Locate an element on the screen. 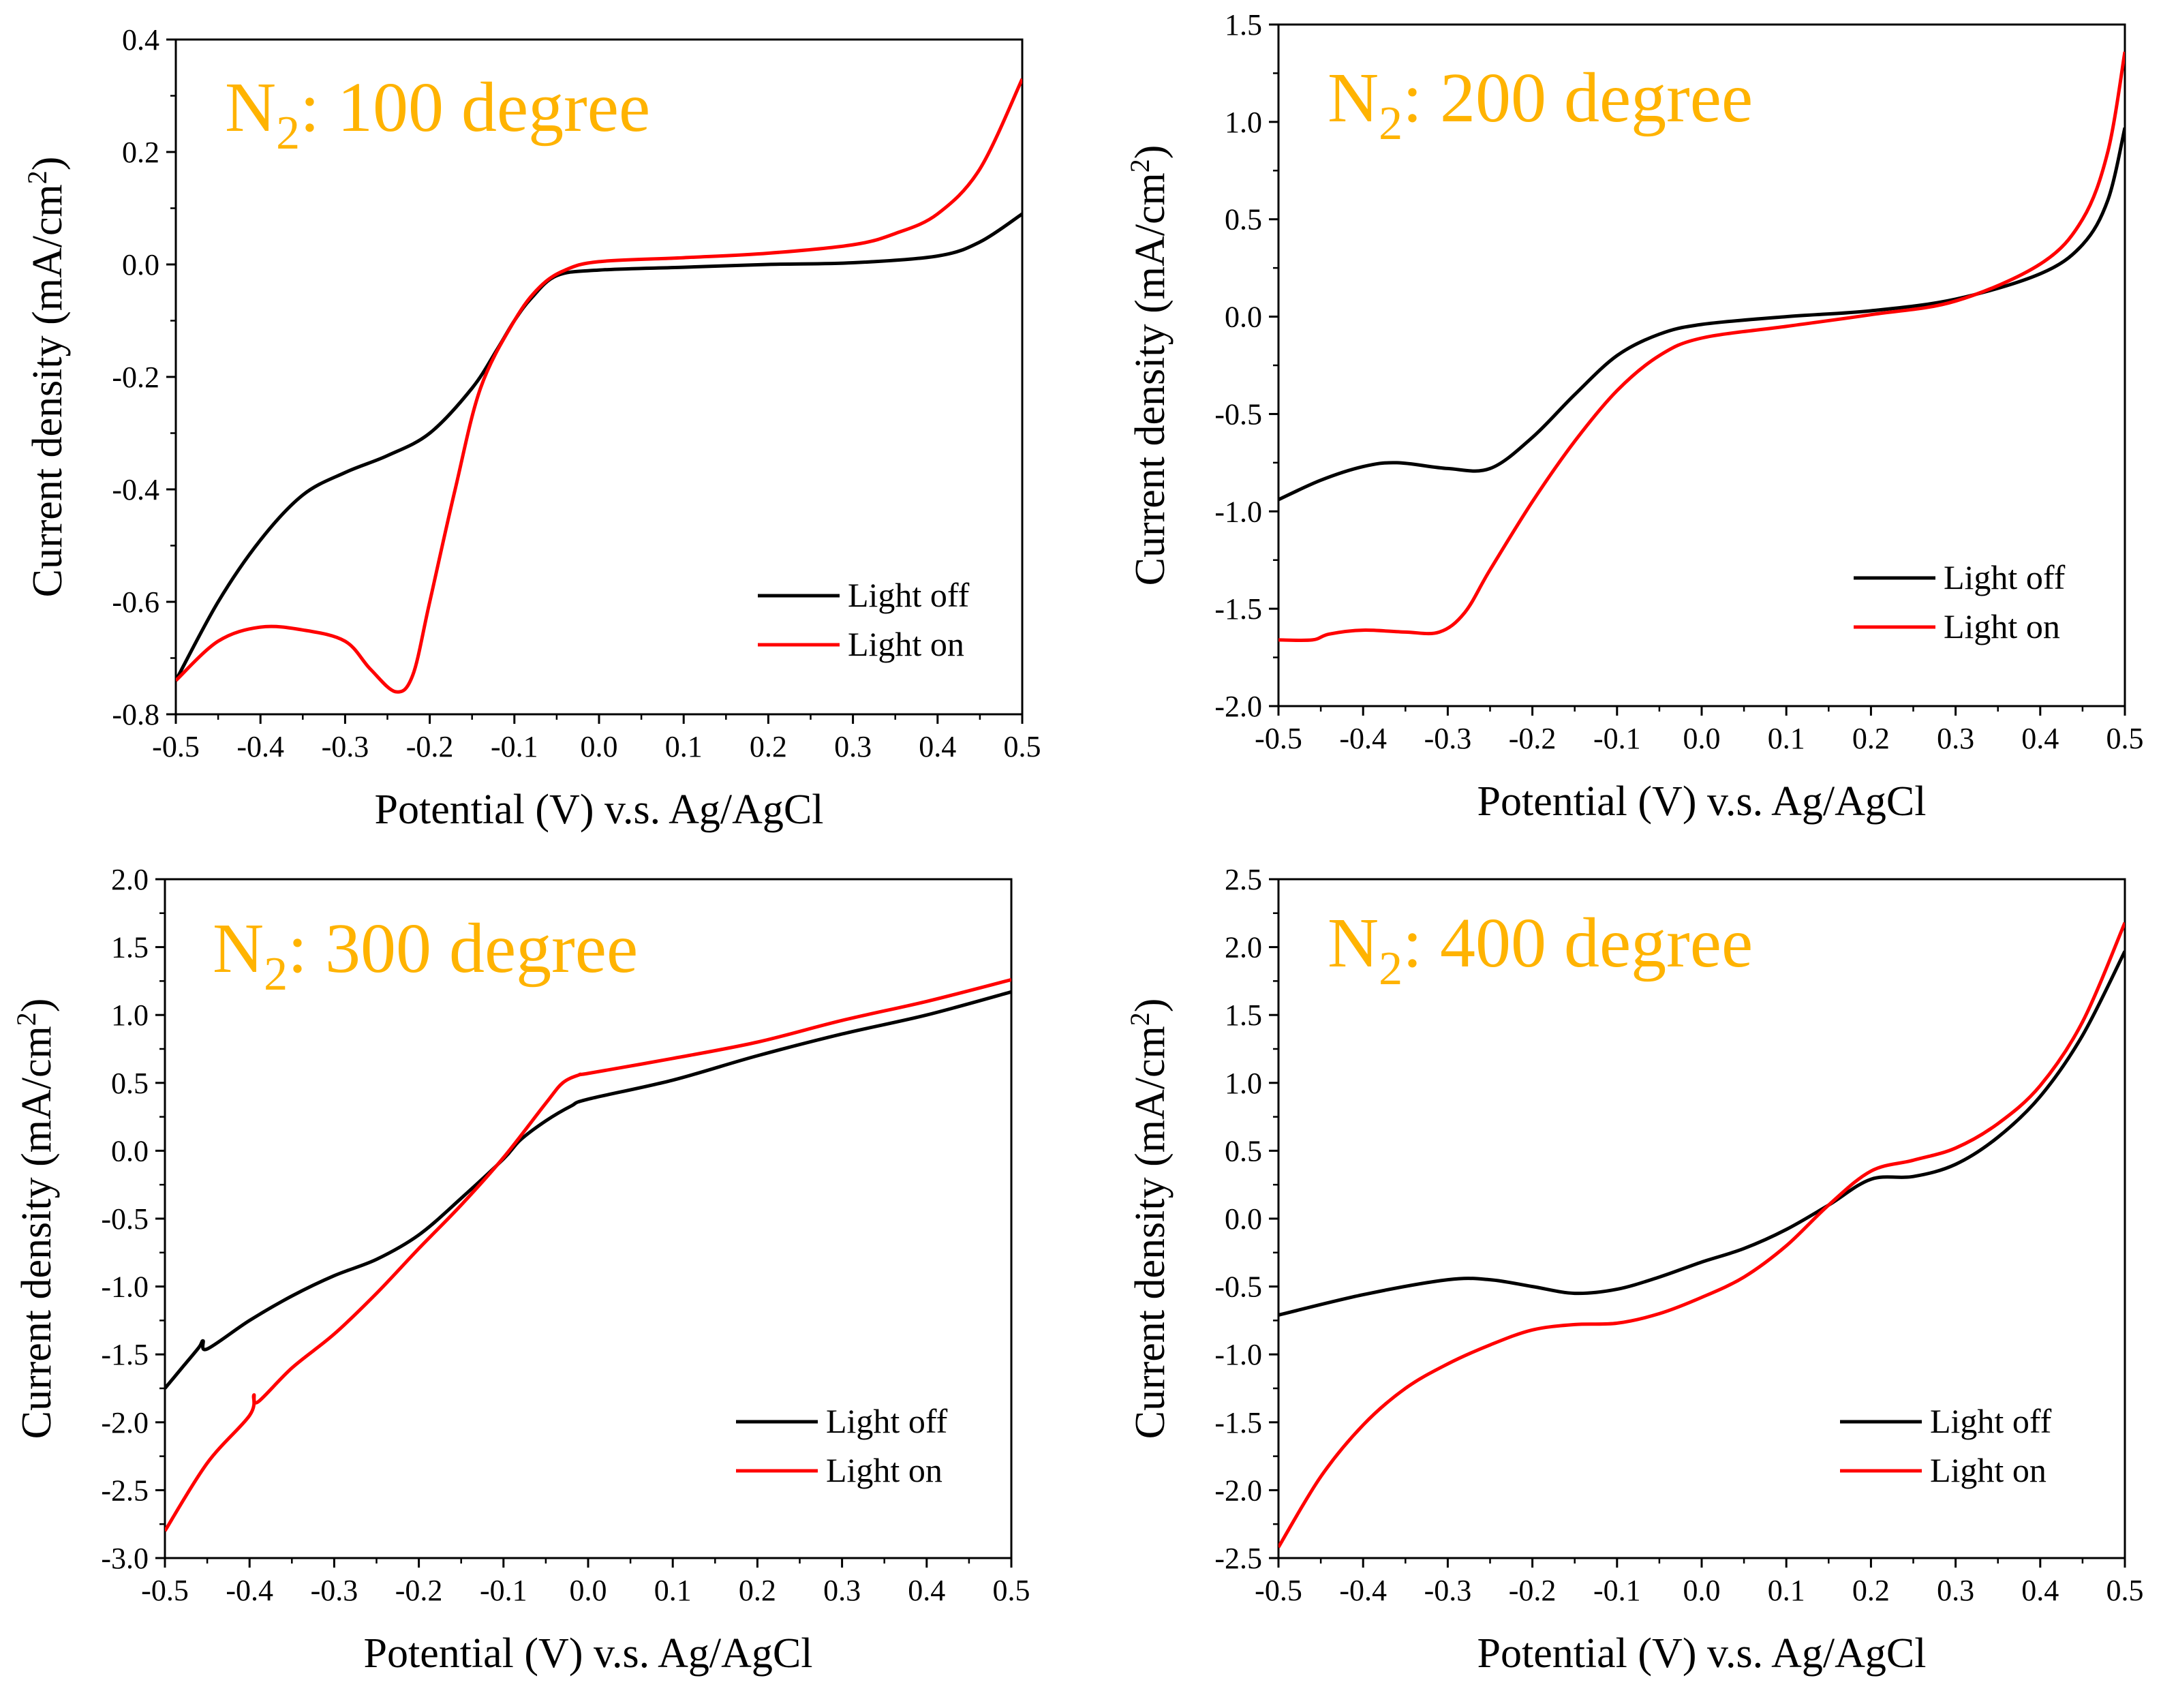  y-tick-label: -2.0 is located at coordinates (1238, 1490).